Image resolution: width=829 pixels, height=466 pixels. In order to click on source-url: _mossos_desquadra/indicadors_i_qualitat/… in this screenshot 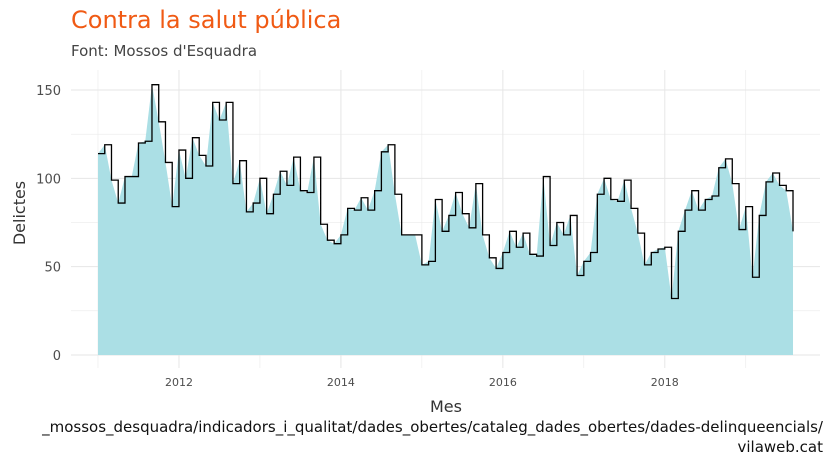, I will do `click(432, 427)`.